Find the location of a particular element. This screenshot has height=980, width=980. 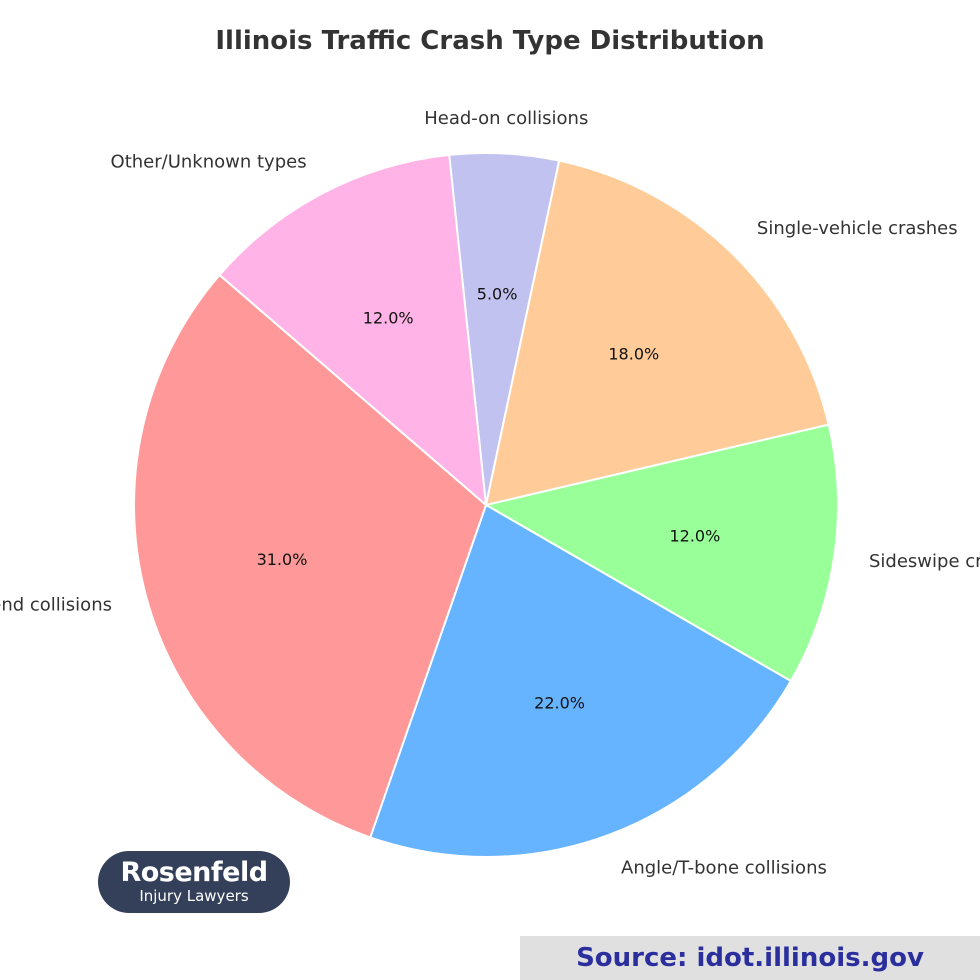

percent-label-angle-t-bone-collisions: 22.0% is located at coordinates (559, 703).